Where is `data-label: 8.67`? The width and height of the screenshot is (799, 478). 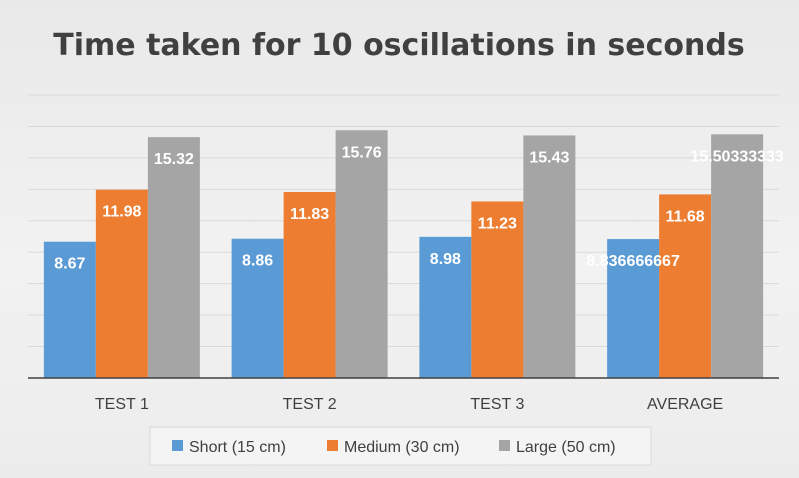
data-label: 8.67 is located at coordinates (69, 264).